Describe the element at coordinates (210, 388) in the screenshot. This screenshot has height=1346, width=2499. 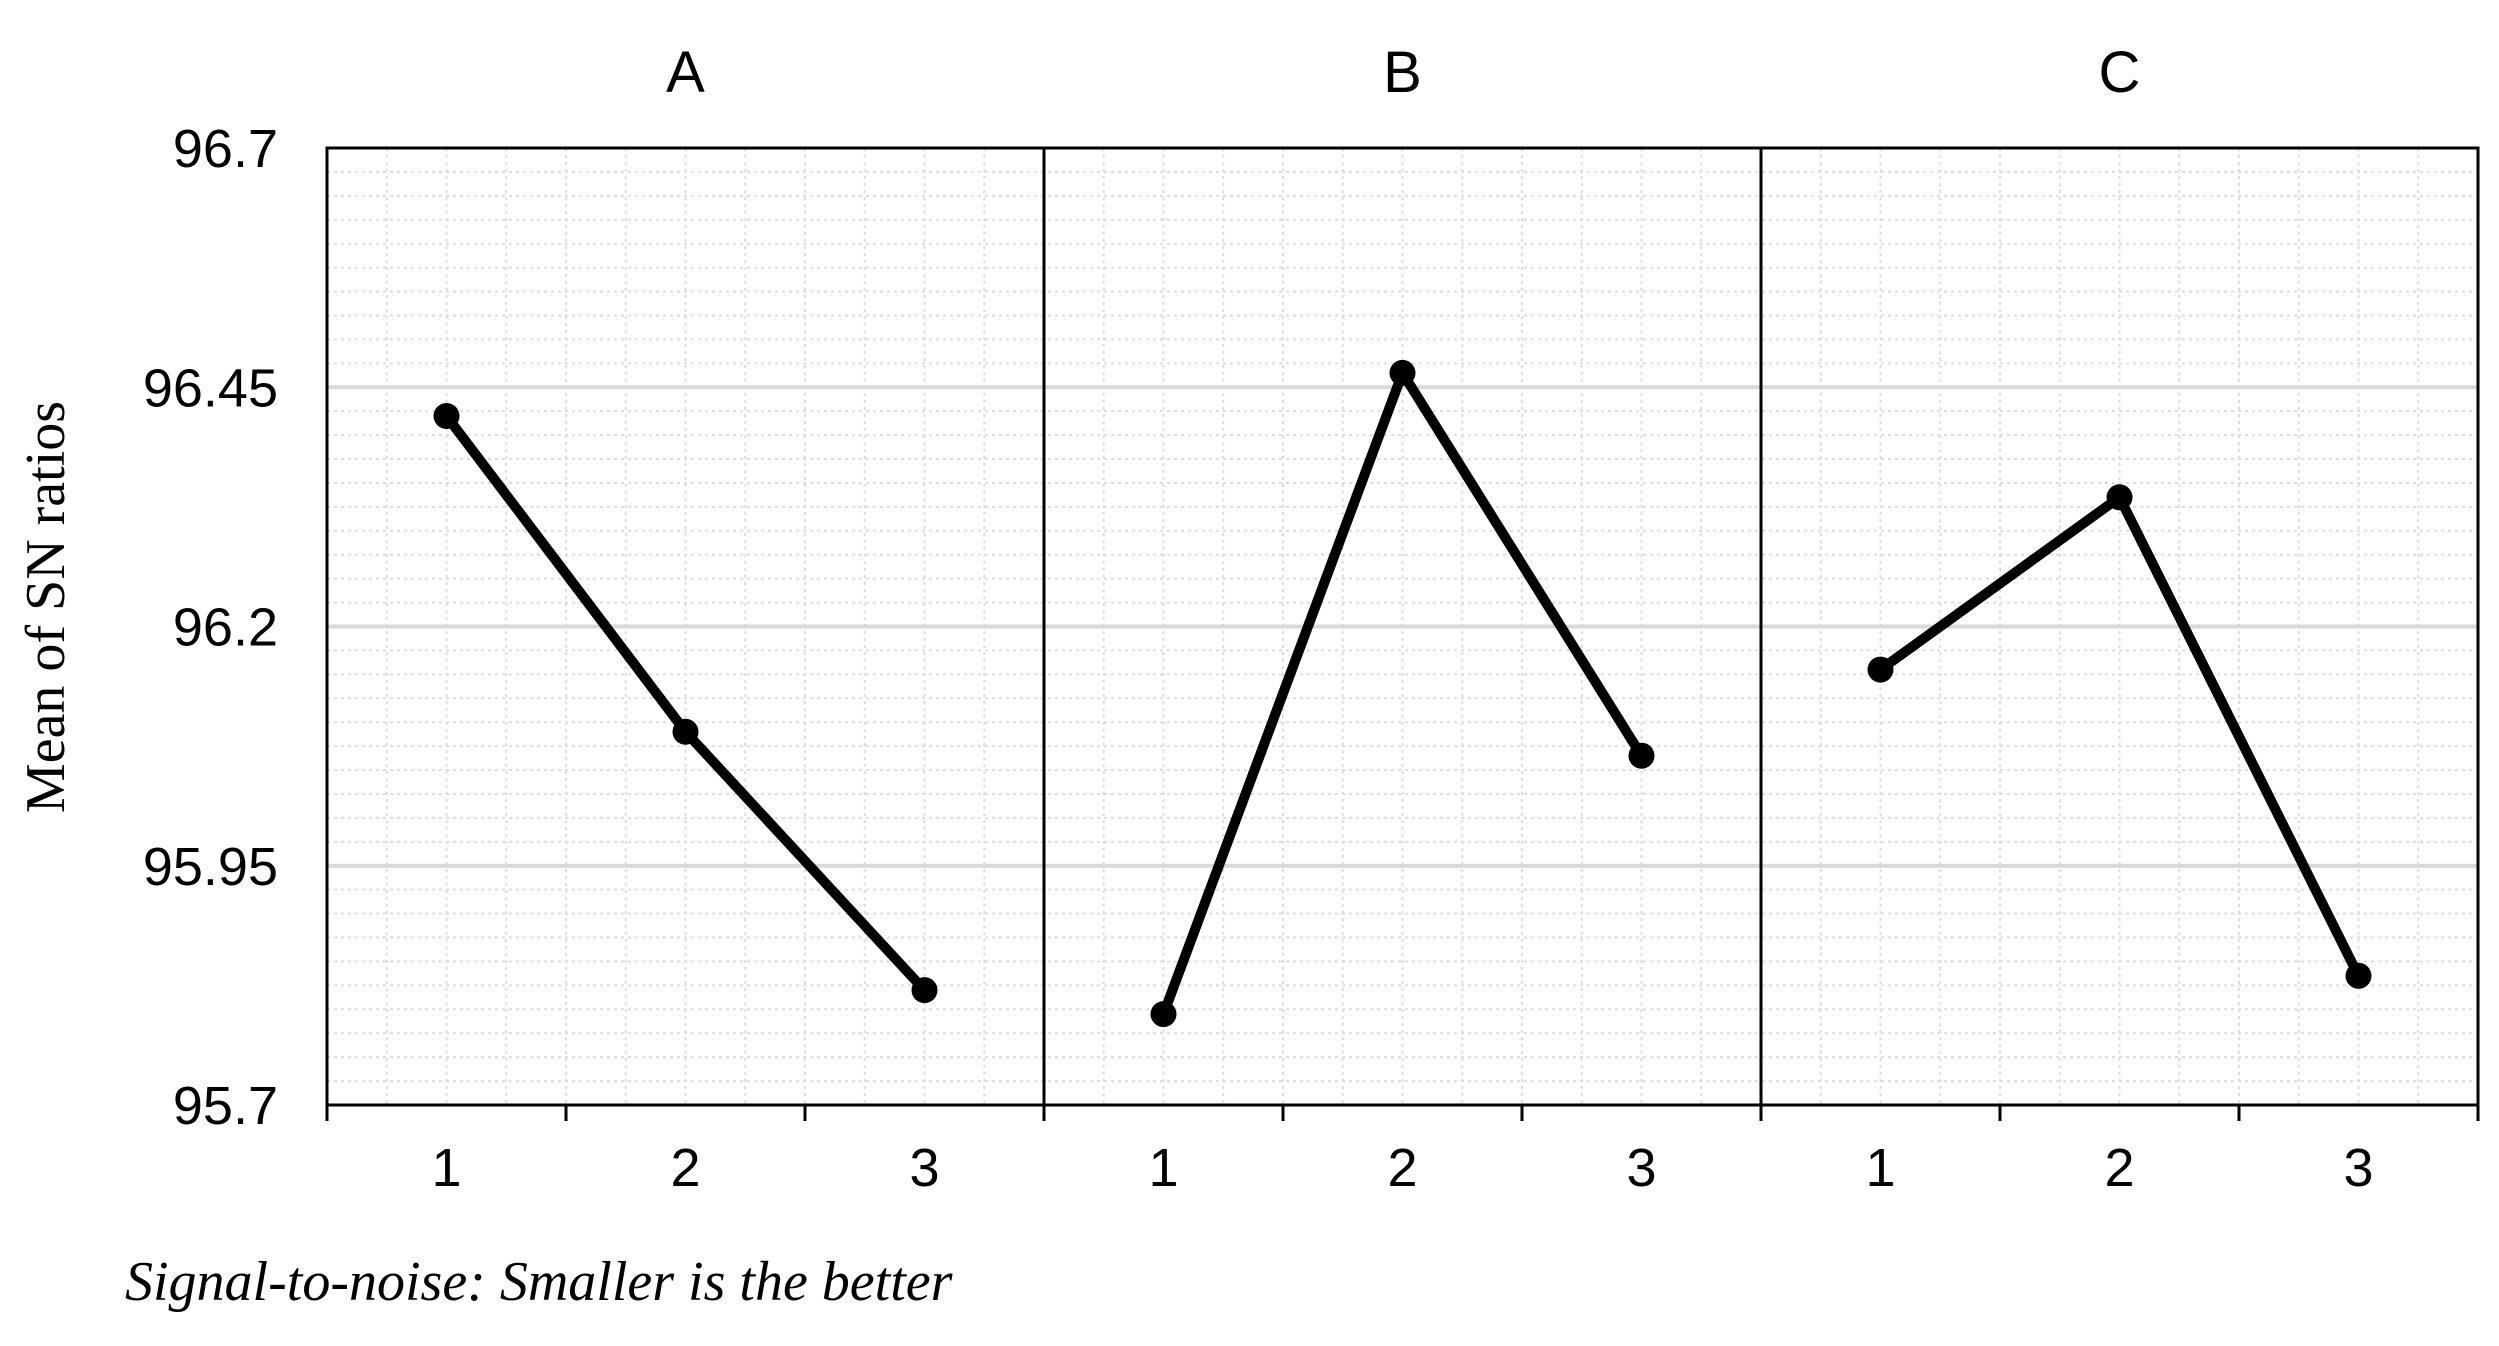
I see `y-tick-label: 96.45` at that location.